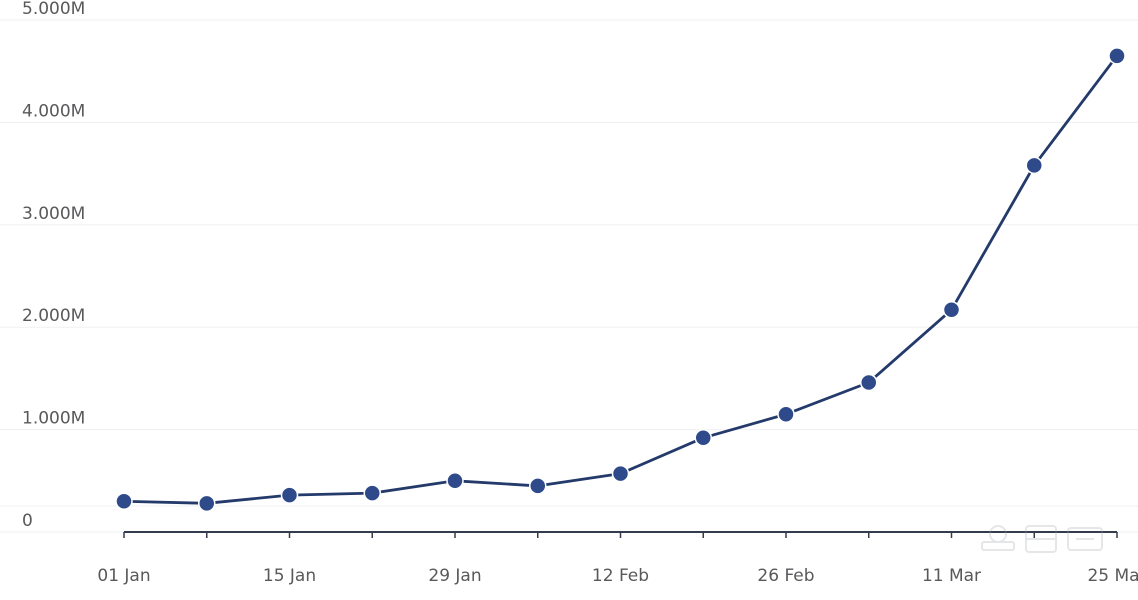  Describe the element at coordinates (53, 214) in the screenshot. I see `y-tick-label: 3.000M` at that location.